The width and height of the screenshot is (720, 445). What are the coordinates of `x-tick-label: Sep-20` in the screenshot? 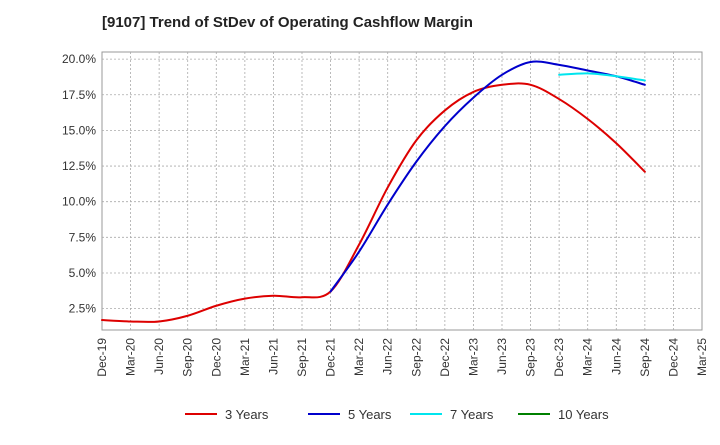 It's located at (188, 357).